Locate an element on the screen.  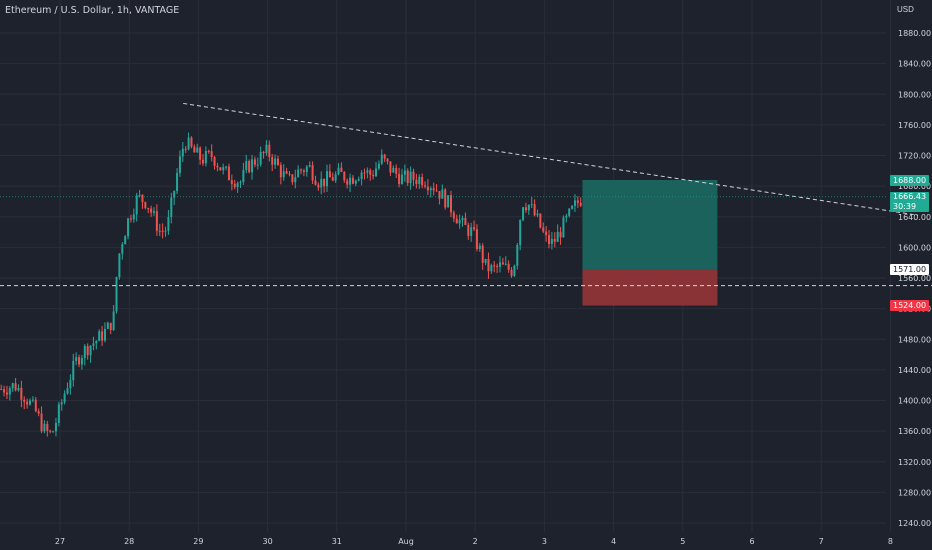
price-tick-label: 1720.00 is located at coordinates (914, 156).